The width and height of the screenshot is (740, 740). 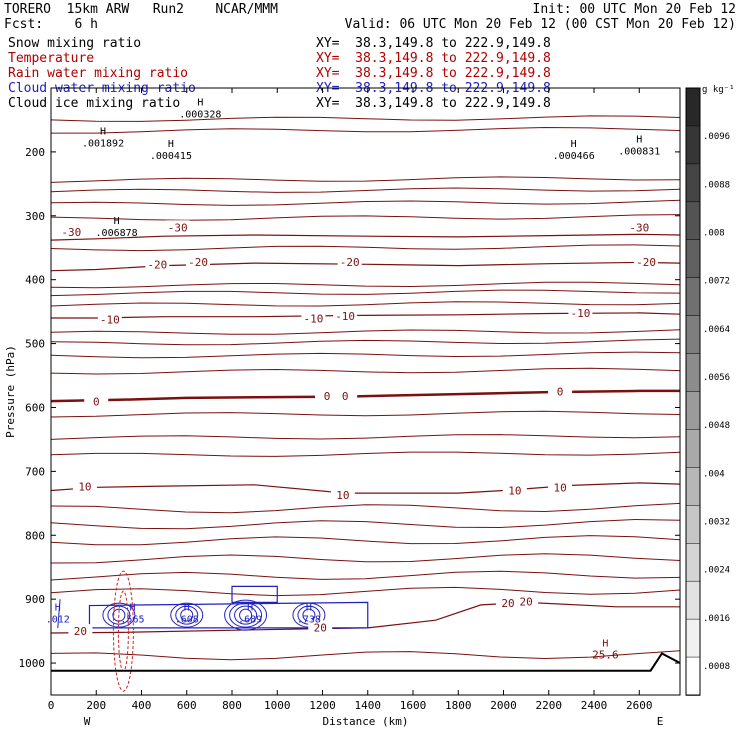 I want to click on colorbar-tick-label: .004, so click(x=714, y=474).